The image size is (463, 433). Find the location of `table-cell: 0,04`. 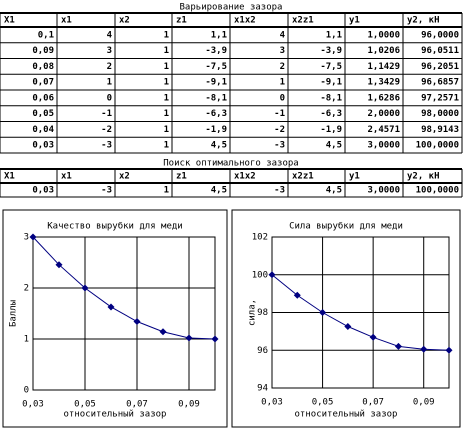

table-cell: 0,04 is located at coordinates (43, 130).